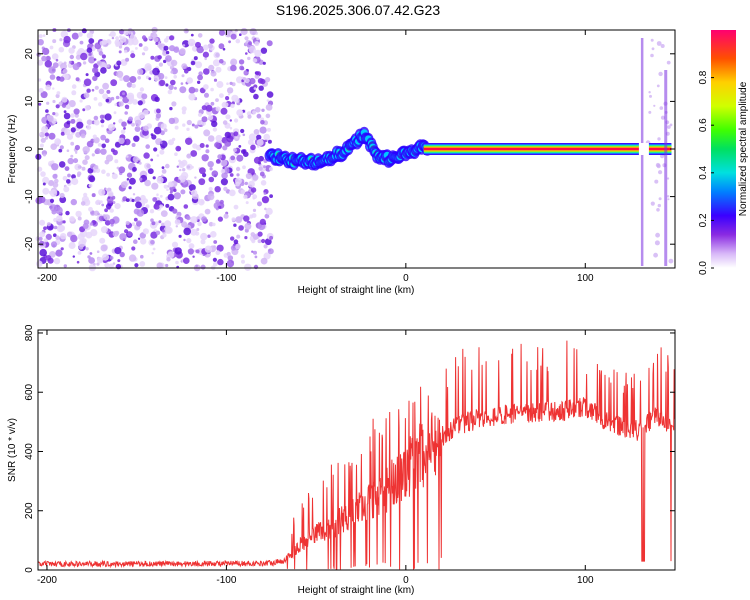 The height and width of the screenshot is (600, 750). I want to click on spectrogram-x-label: Height of straight line (km), so click(356, 290).